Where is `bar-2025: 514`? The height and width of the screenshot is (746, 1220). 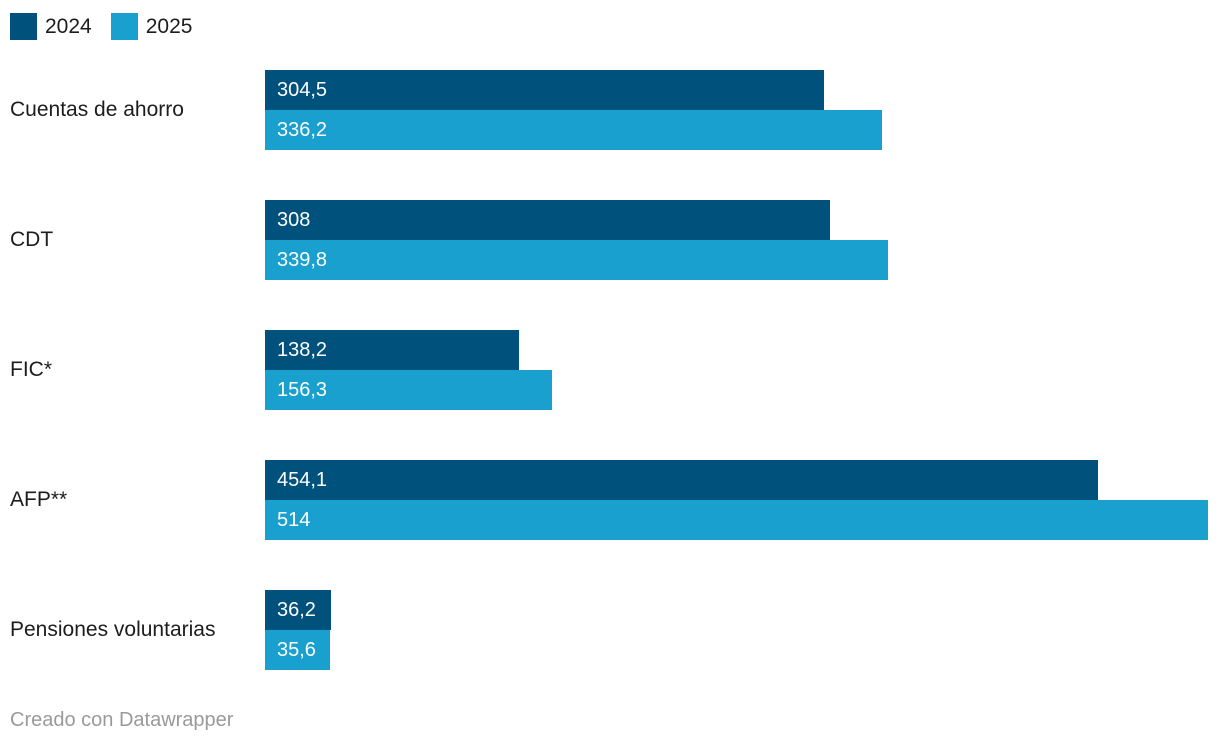
bar-2025: 514 is located at coordinates (736, 520).